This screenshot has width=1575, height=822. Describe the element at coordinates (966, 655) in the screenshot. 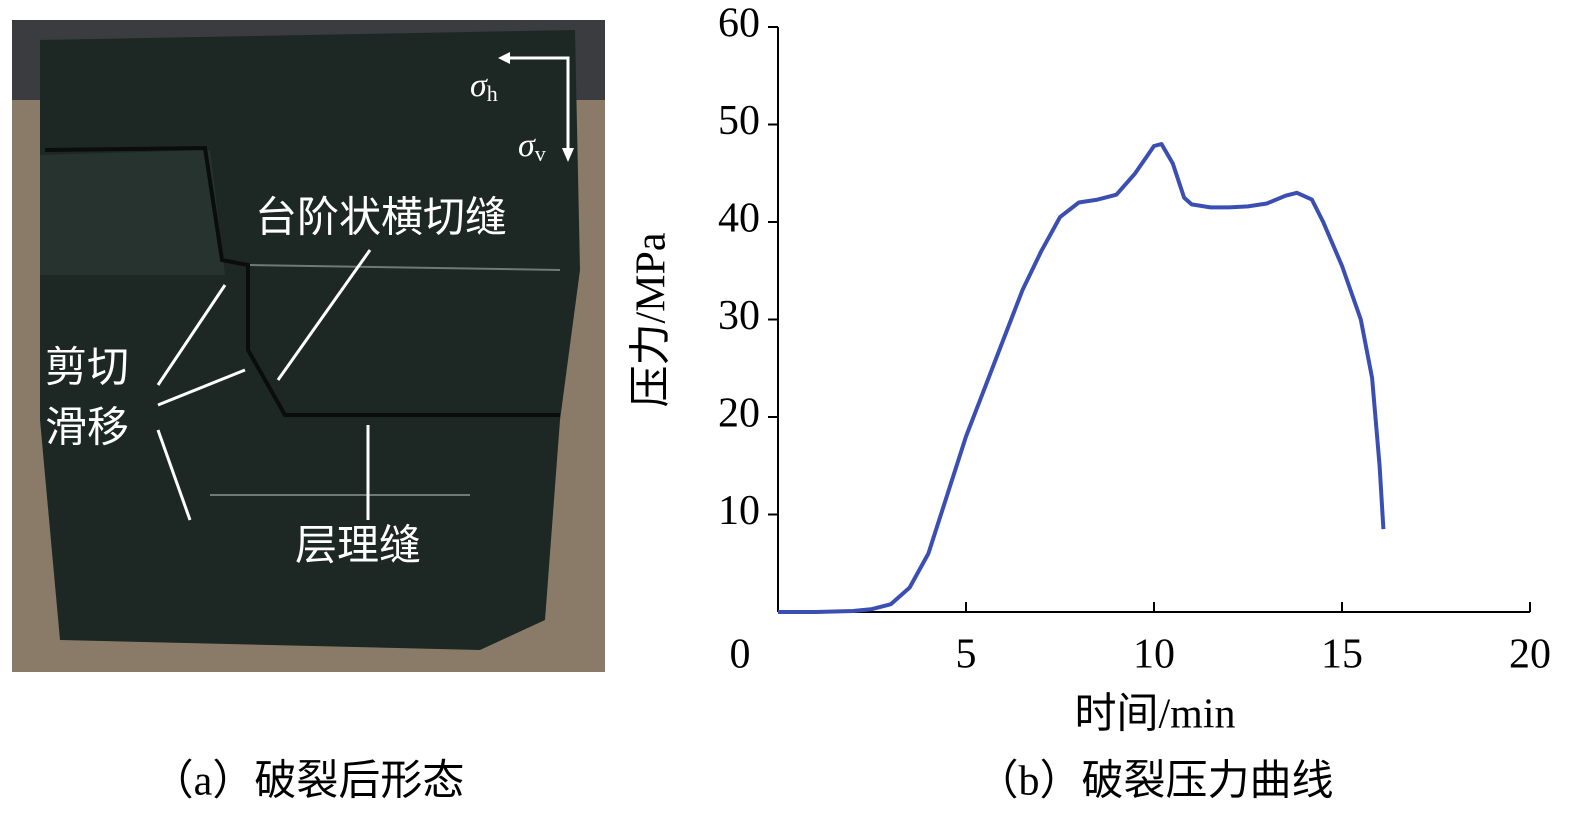

I see `x-tick-label: 5` at that location.